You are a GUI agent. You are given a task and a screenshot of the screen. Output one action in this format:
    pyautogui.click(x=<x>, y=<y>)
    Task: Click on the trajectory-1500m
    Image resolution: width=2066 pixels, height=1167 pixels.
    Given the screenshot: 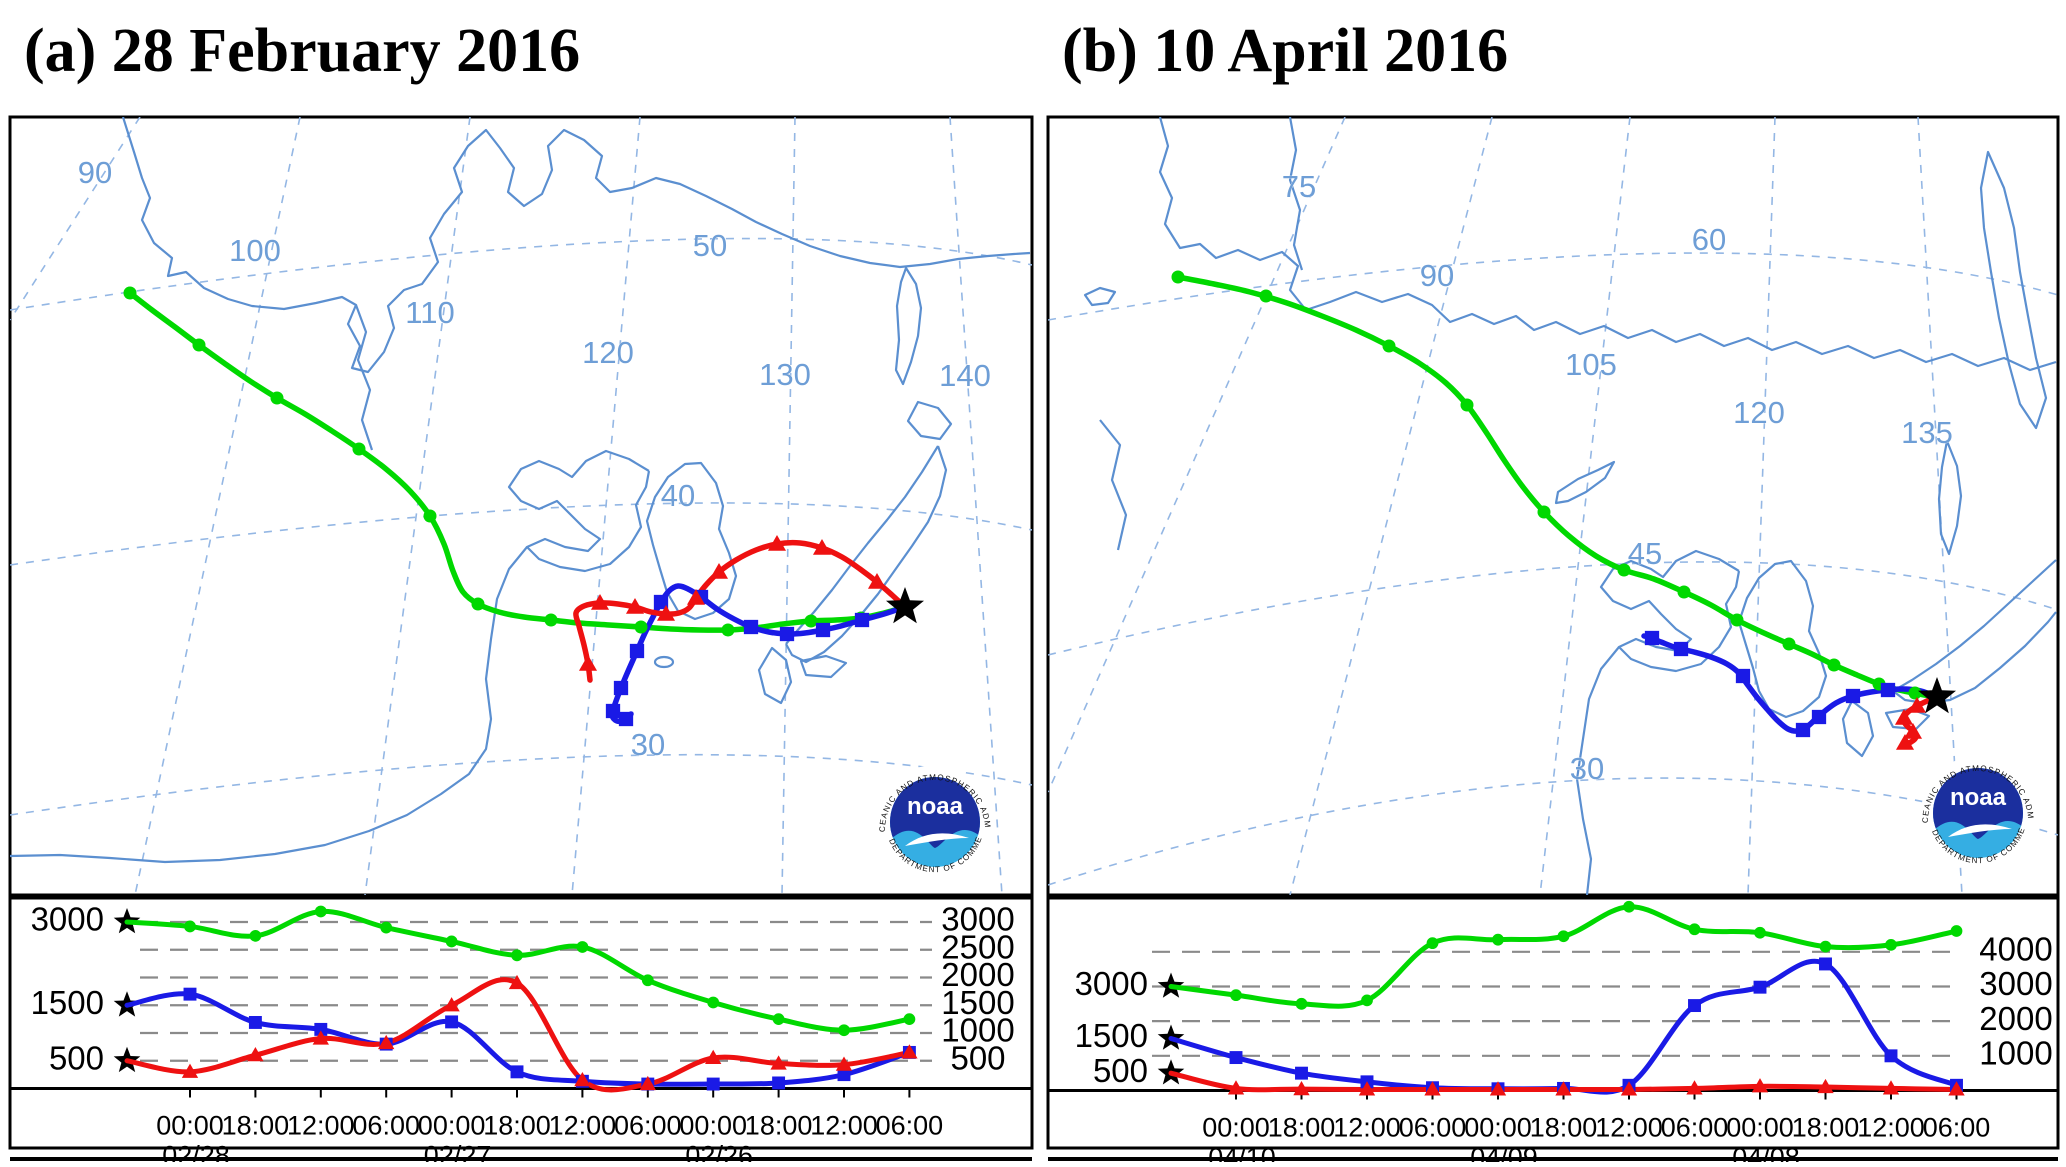 What is the action you would take?
    pyautogui.click(x=1790, y=683)
    